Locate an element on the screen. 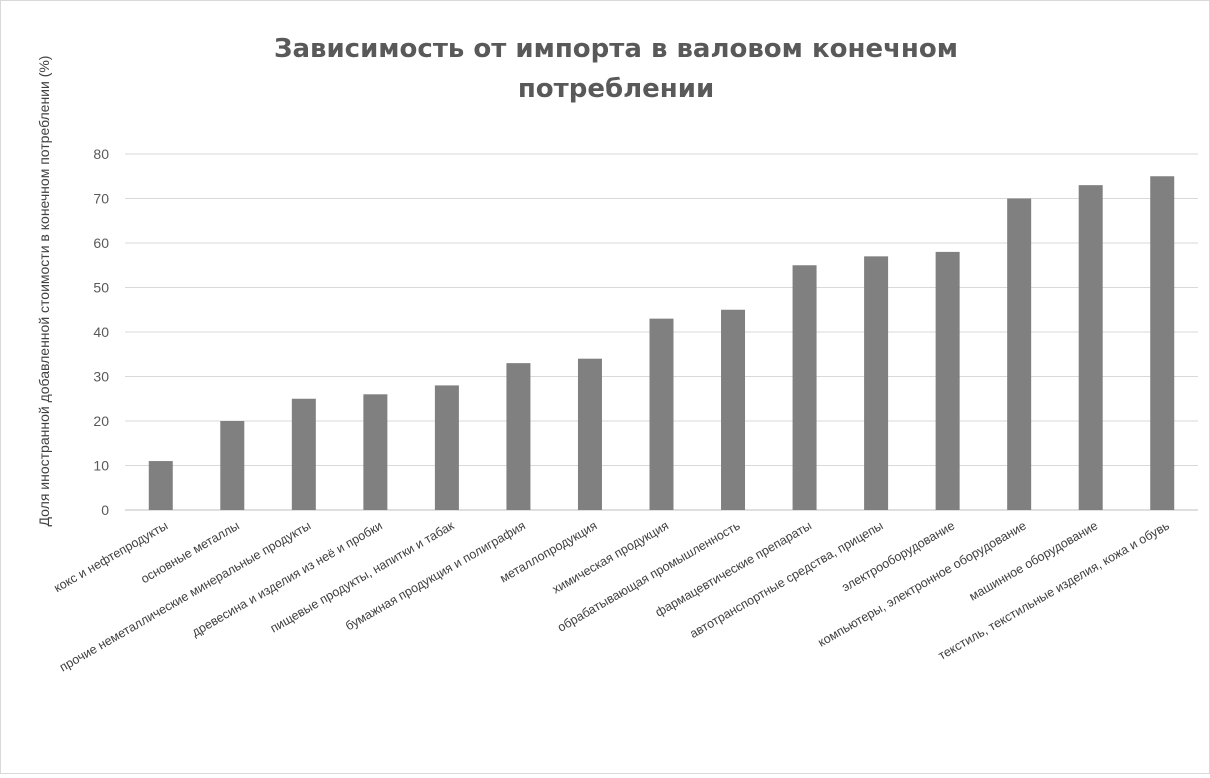 The height and width of the screenshot is (778, 1210). y-tick-80: 80 is located at coordinates (101, 154).